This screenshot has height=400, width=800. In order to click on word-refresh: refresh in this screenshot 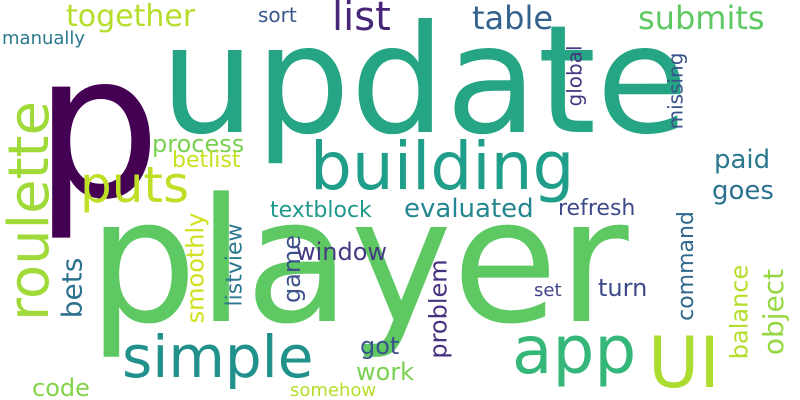, I will do `click(597, 208)`.